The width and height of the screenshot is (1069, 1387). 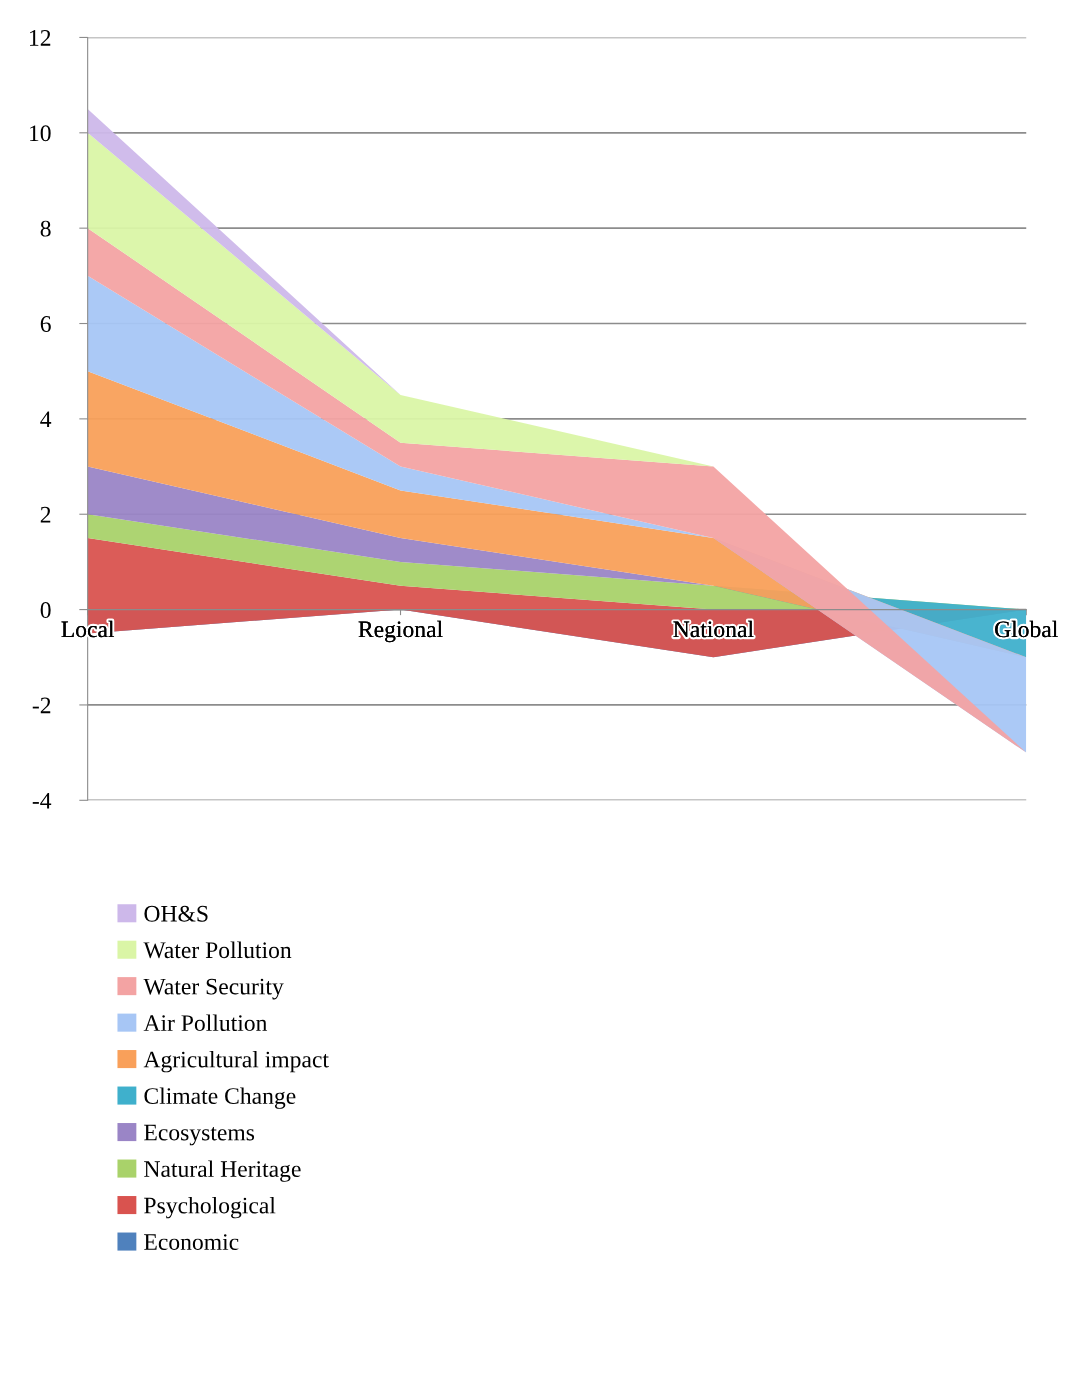 What do you see at coordinates (45, 324) in the screenshot?
I see `y-tick-label: 6` at bounding box center [45, 324].